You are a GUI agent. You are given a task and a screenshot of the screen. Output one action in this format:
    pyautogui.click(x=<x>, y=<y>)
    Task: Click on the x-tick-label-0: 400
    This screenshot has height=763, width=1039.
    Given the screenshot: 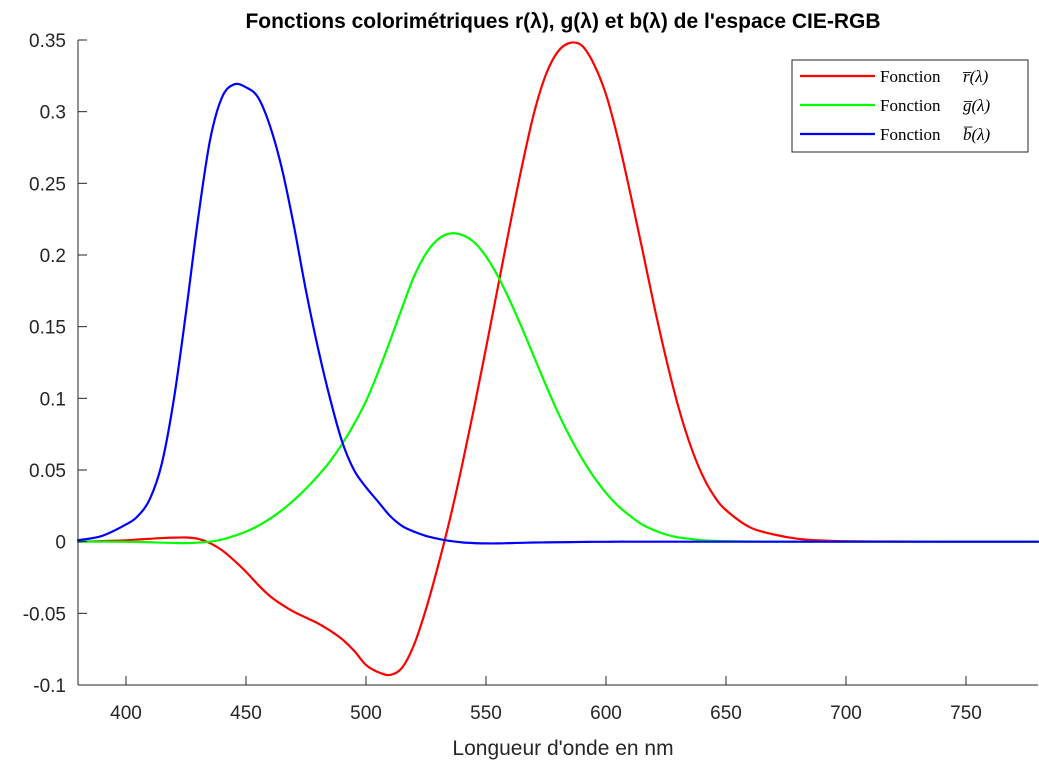 What is the action you would take?
    pyautogui.click(x=126, y=713)
    